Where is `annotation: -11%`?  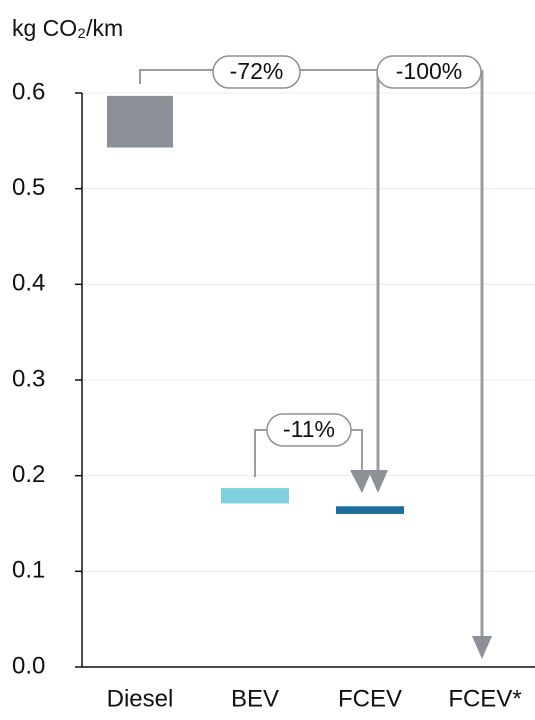 annotation: -11% is located at coordinates (309, 429).